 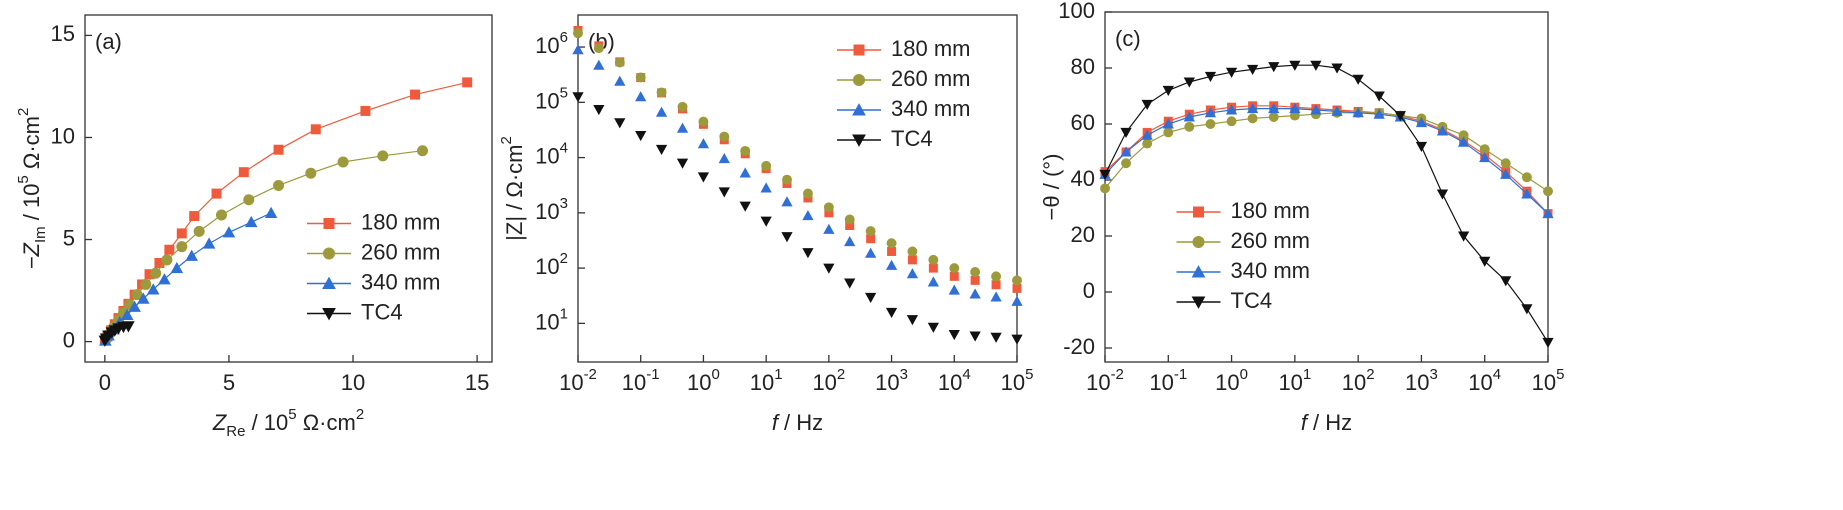 What do you see at coordinates (1051, 187) in the screenshot?
I see `label-part: −θ / (°)` at bounding box center [1051, 187].